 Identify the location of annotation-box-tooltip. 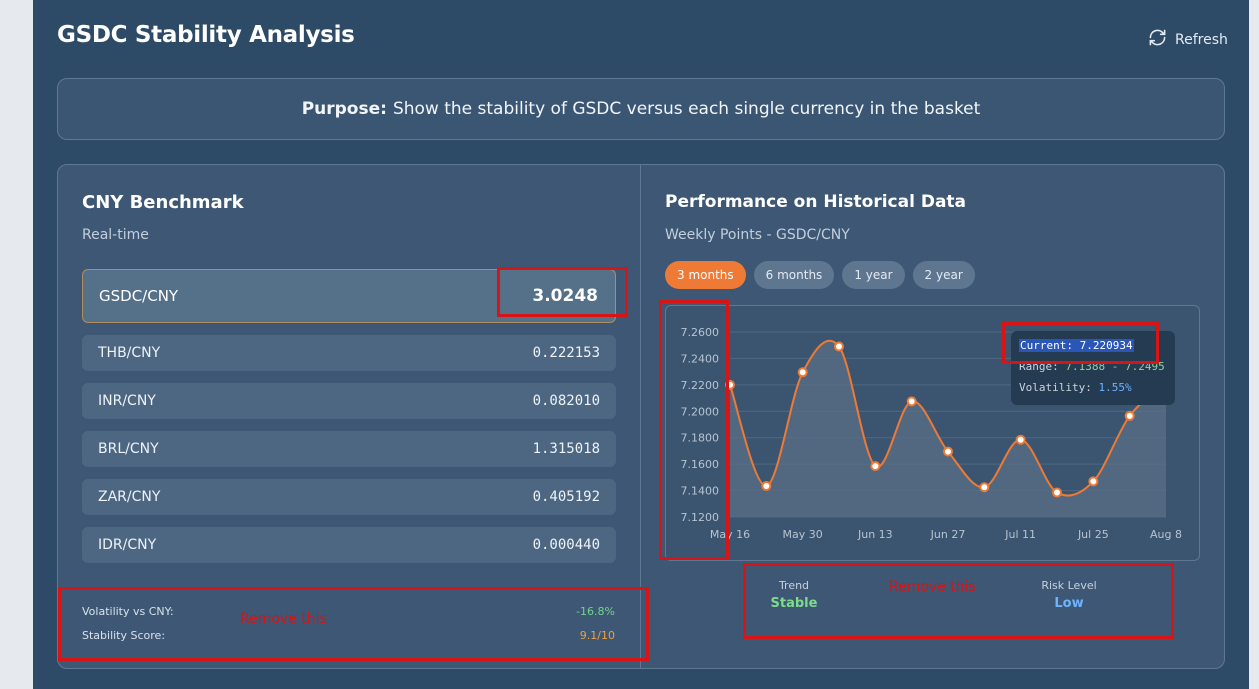
(1080, 343).